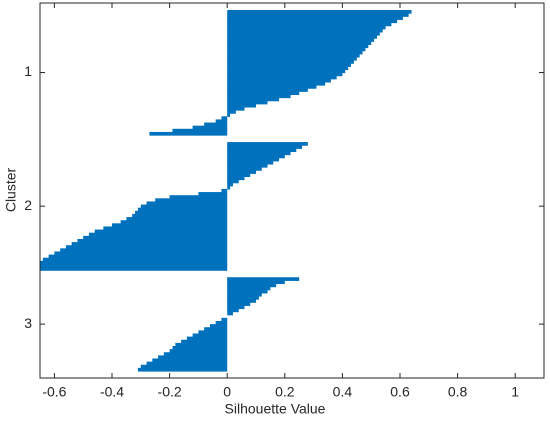  I want to click on y-tick-label: 3, so click(28, 323).